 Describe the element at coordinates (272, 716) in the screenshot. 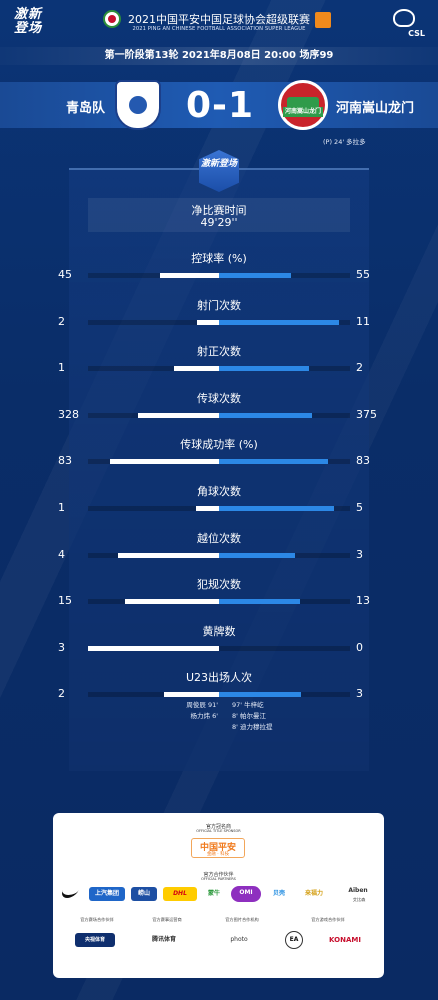

I see `u23-away-players: 97' 牛梓屹 8' 帕尔曼江 8' 迪力穆拉提` at that location.